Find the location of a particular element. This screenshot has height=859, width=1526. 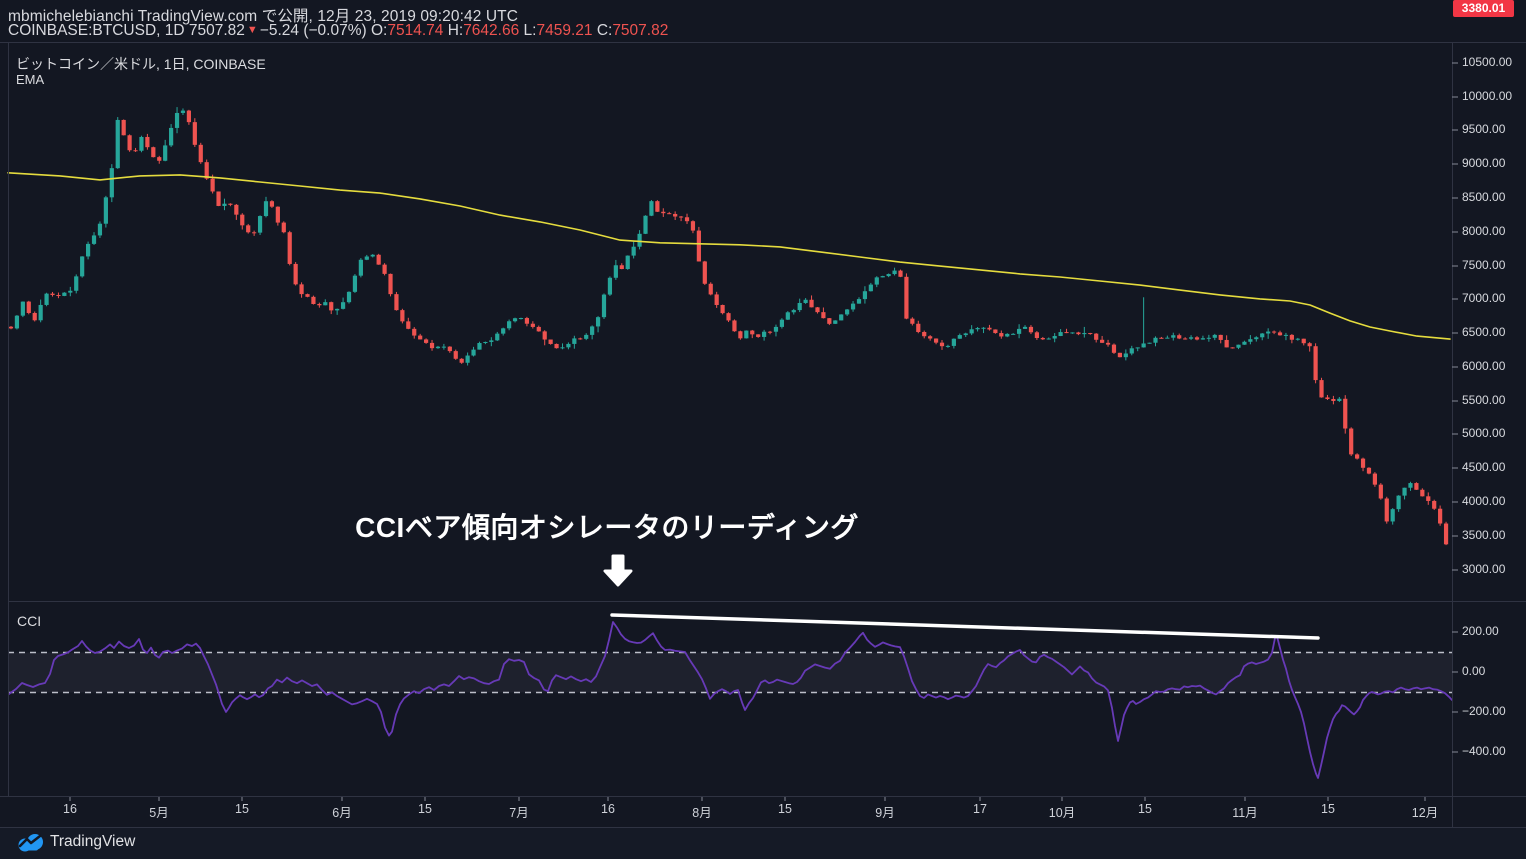

tradingview-logo-icon is located at coordinates (31, 843).